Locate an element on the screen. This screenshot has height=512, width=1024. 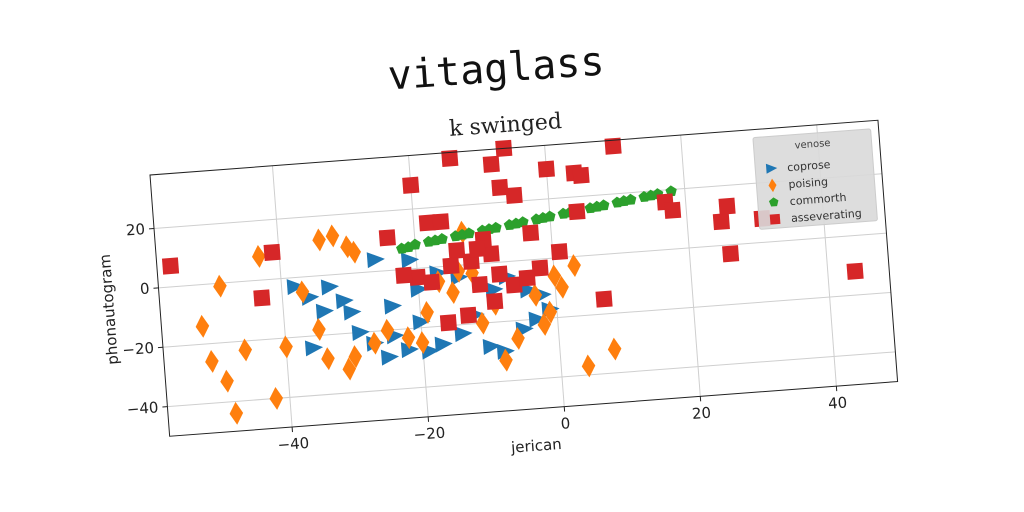
y-axis-label: phonautogram is located at coordinates (109, 309).